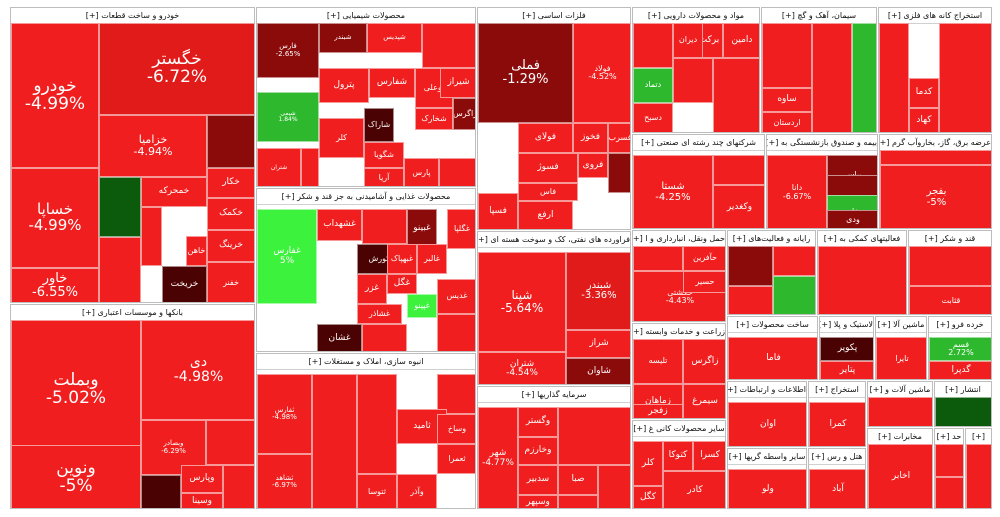 The image size is (1000, 517). I want to click on treemap-tile: دامین, so click(741, 40).